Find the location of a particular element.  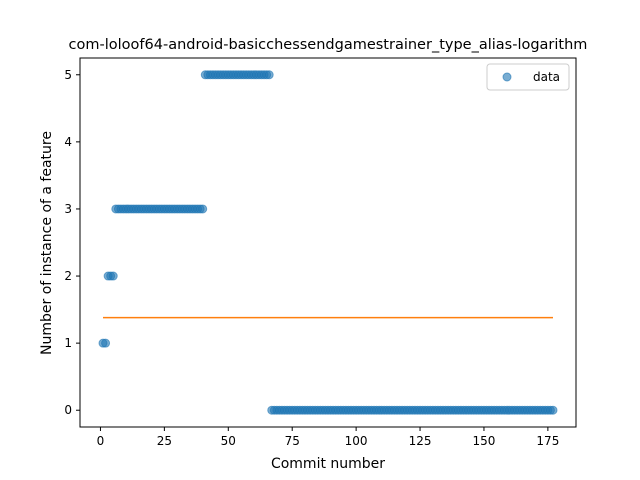

legend: data is located at coordinates (528, 77).